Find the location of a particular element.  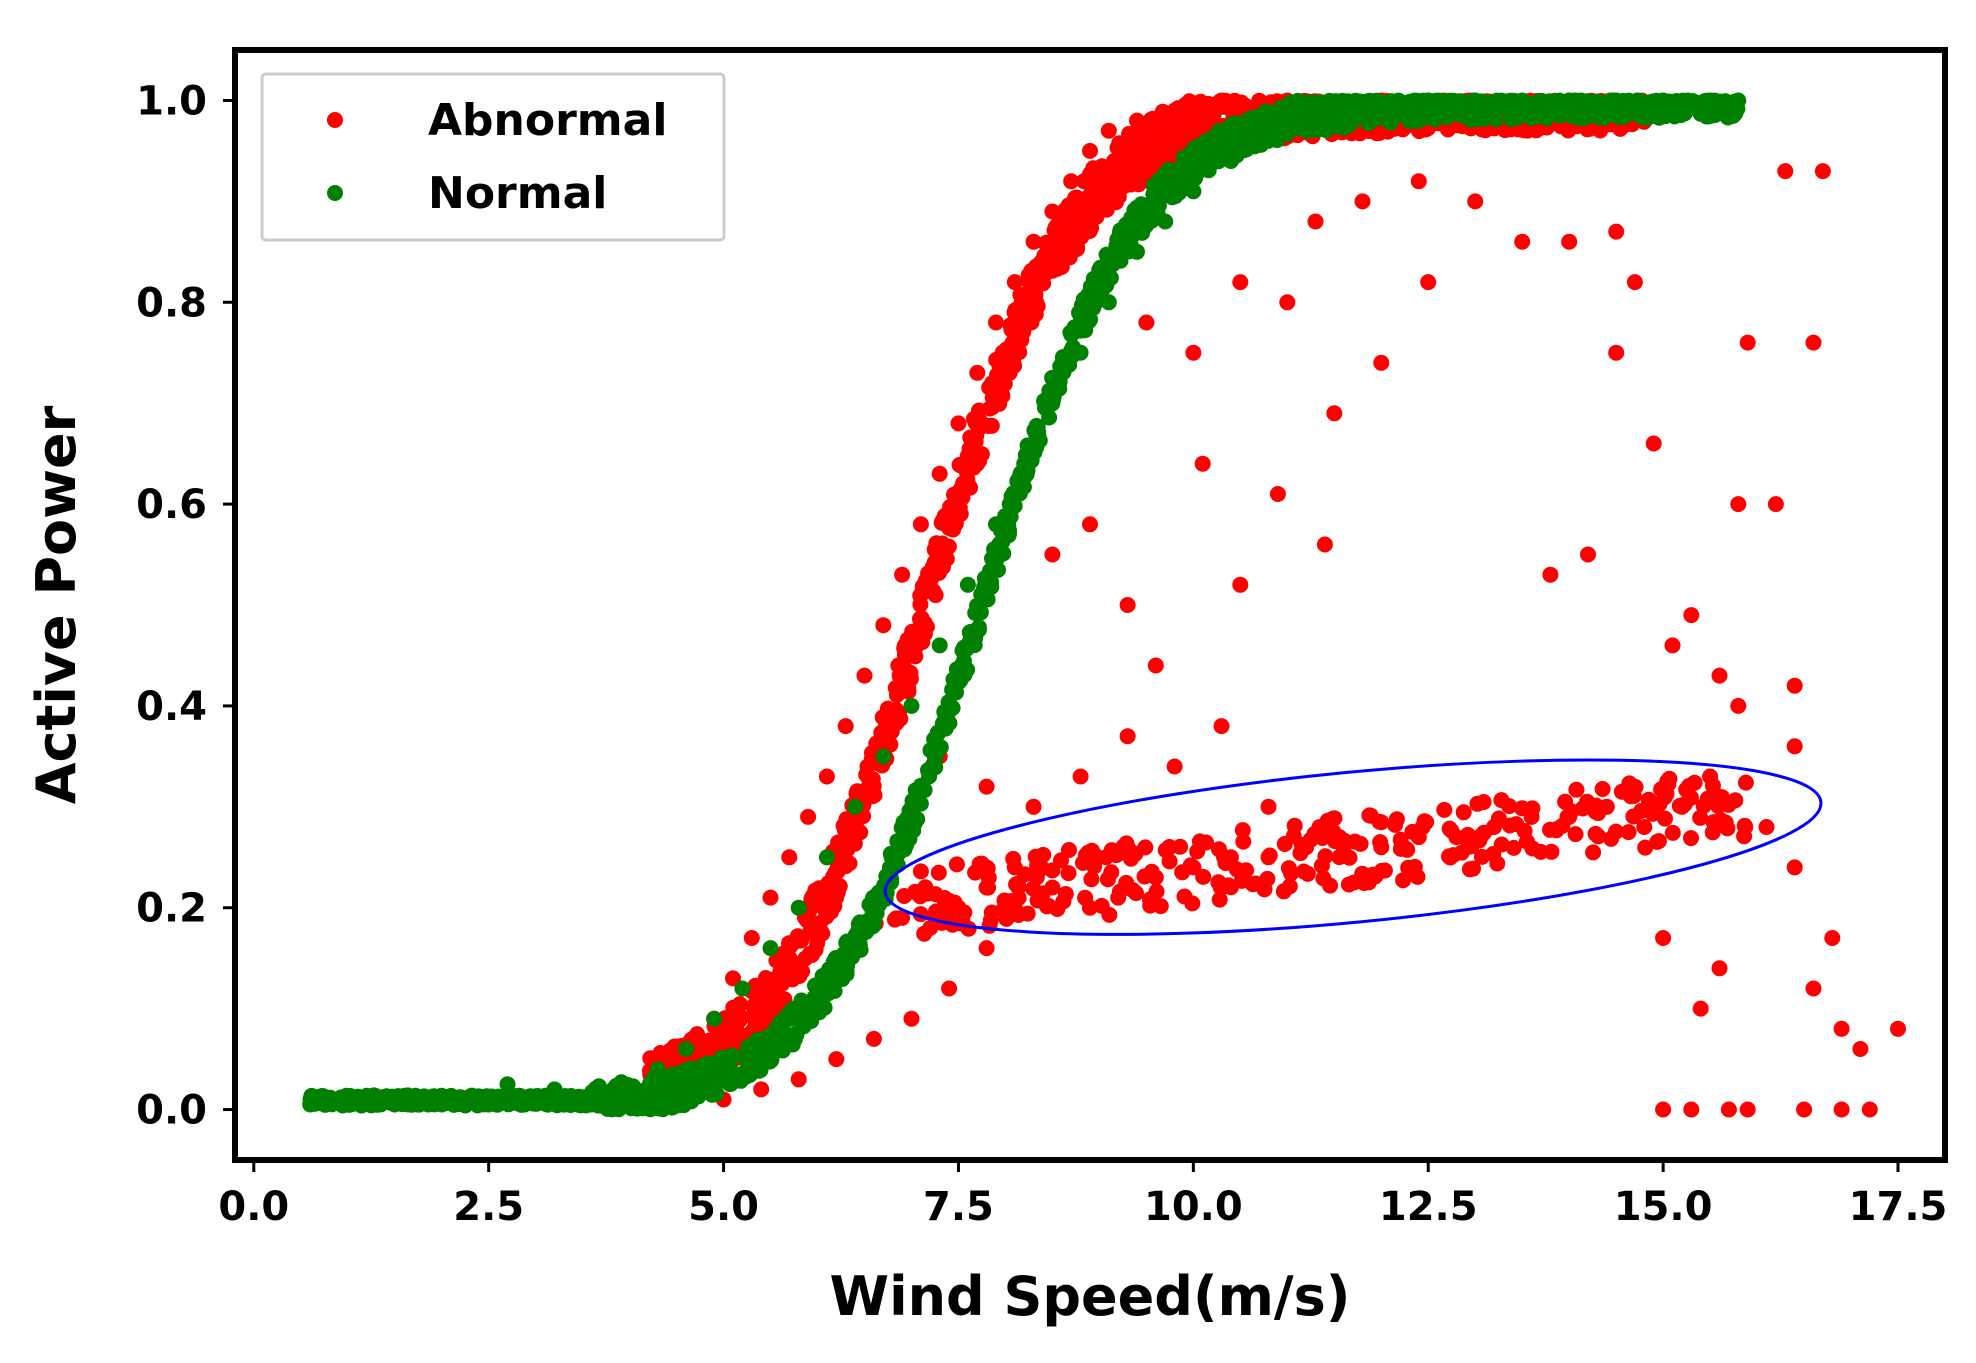

x-axis-label: Wind Speed(m/s) is located at coordinates (1090, 1296).